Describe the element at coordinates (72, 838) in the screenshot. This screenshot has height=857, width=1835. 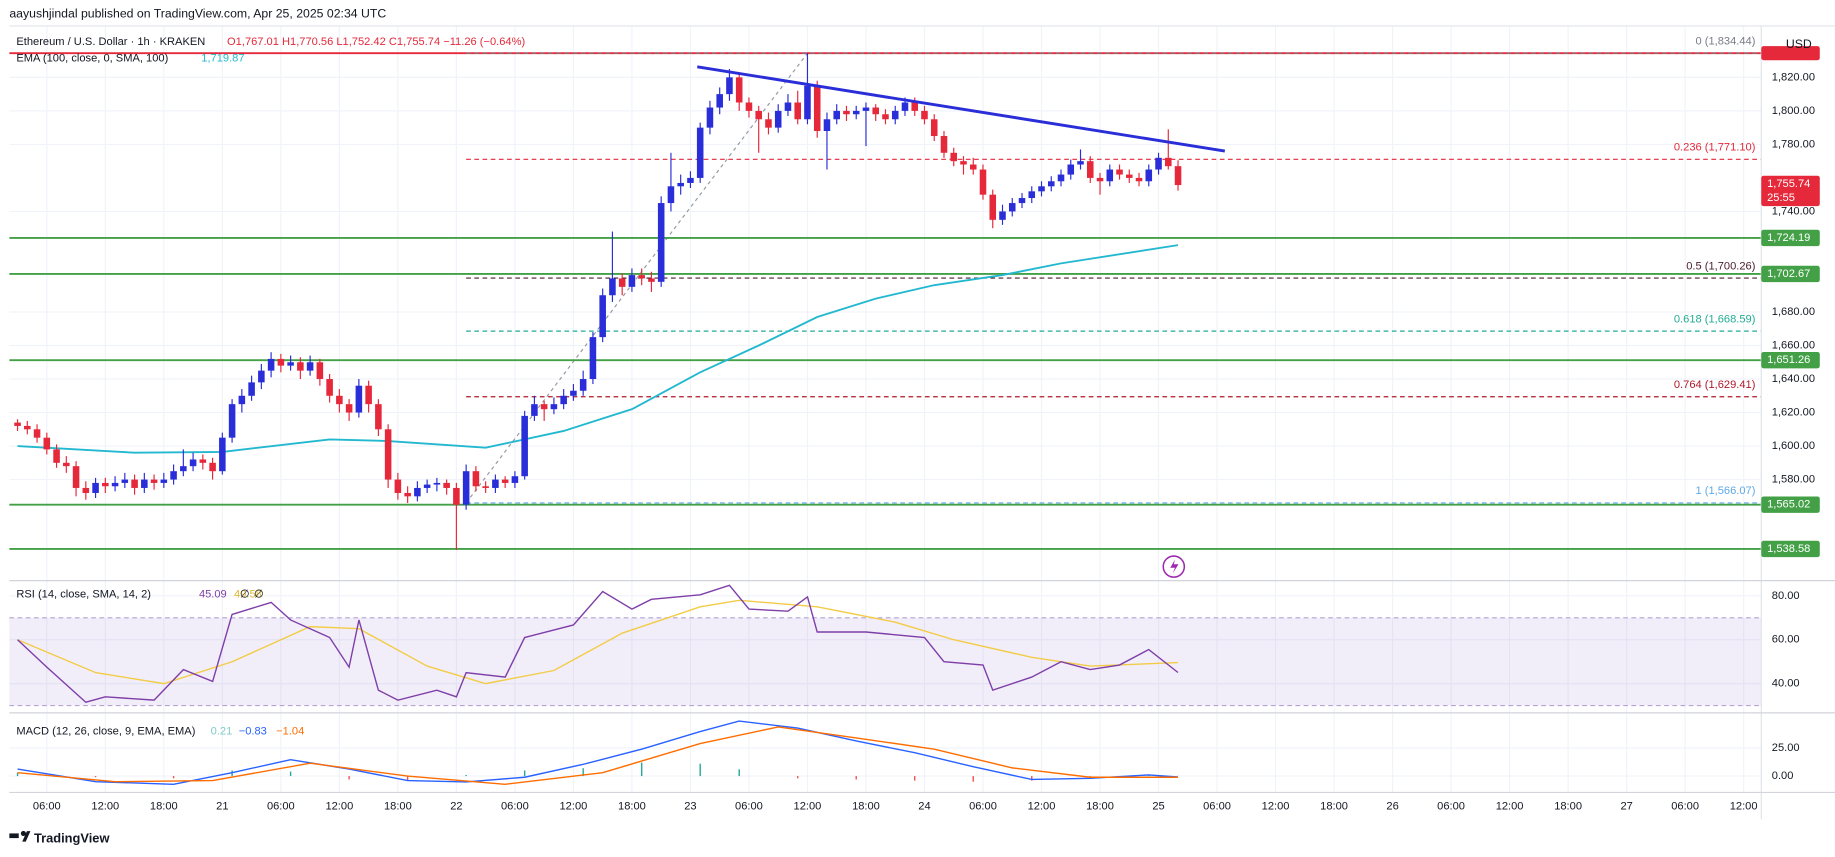
I see `brand: TradingView` at that location.